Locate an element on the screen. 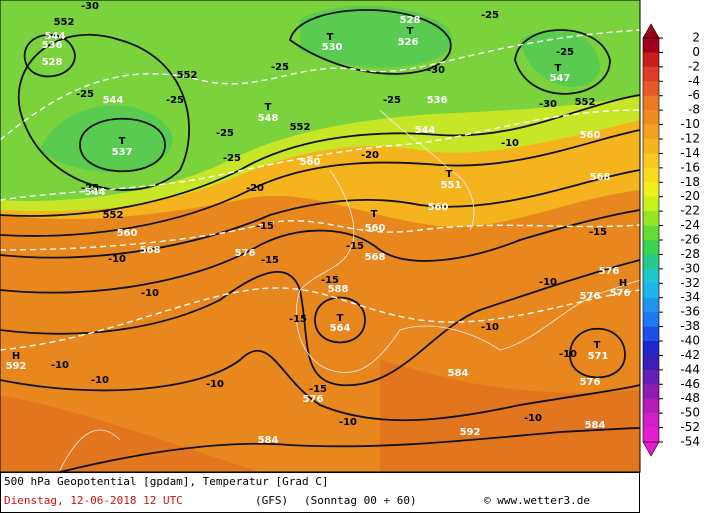 The height and width of the screenshot is (513, 704). legend-label: -8 is located at coordinates (694, 110).